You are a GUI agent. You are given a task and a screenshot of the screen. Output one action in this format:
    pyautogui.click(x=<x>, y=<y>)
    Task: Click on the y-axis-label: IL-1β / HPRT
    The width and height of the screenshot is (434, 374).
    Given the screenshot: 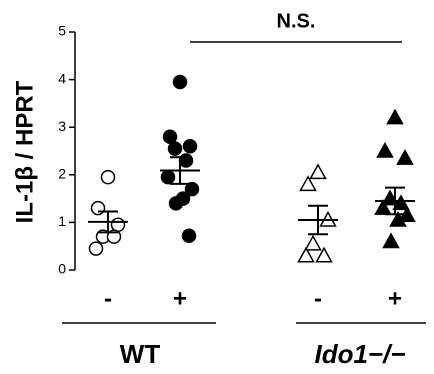 What is the action you would take?
    pyautogui.click(x=24, y=151)
    